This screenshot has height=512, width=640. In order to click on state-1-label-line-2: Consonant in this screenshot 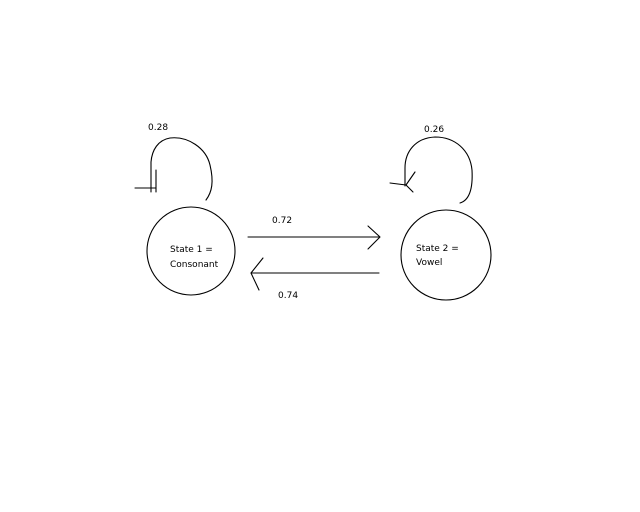, I will do `click(194, 265)`.